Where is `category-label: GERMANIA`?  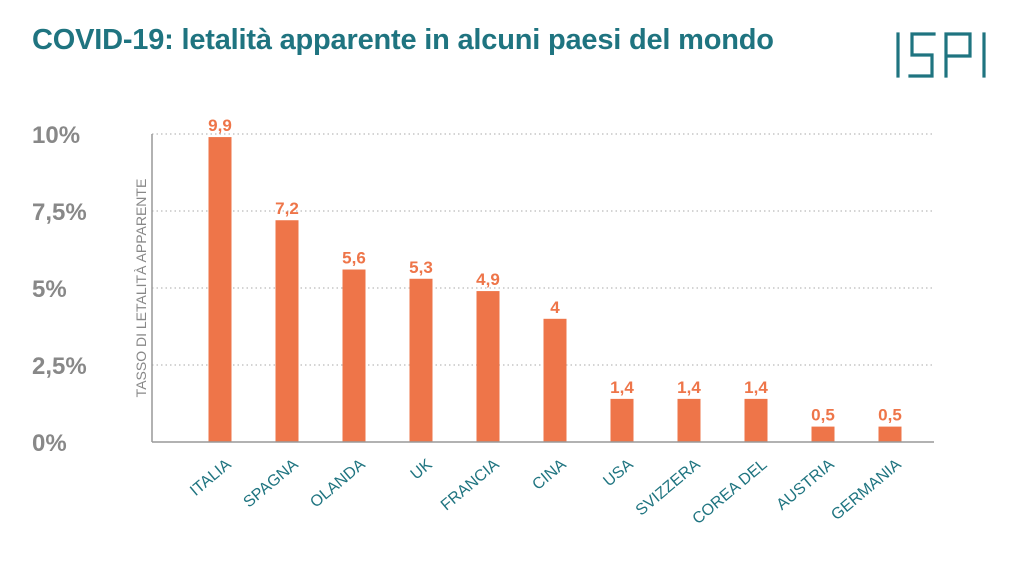
category-label: GERMANIA is located at coordinates (866, 490).